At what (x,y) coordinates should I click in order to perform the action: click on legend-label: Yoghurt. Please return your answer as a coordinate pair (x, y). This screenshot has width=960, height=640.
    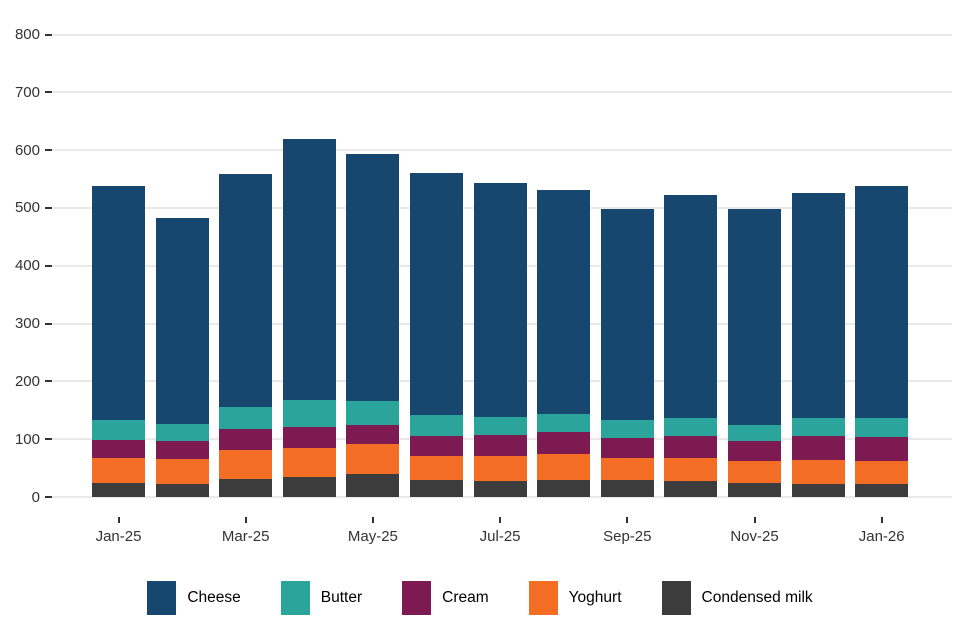
    Looking at the image, I should click on (595, 597).